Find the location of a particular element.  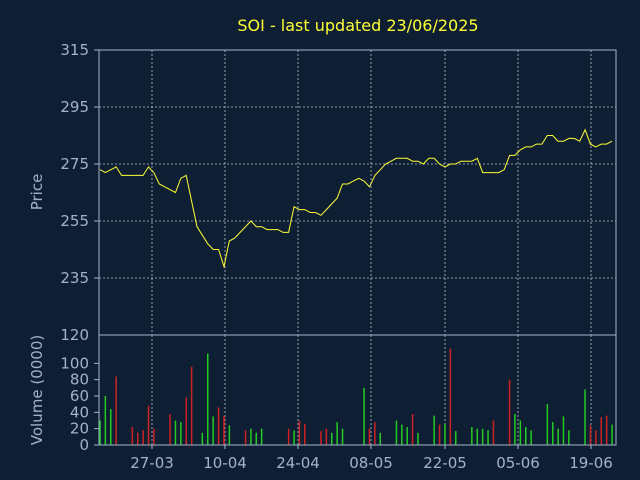

volume-tick-label: 100 is located at coordinates (74, 363).